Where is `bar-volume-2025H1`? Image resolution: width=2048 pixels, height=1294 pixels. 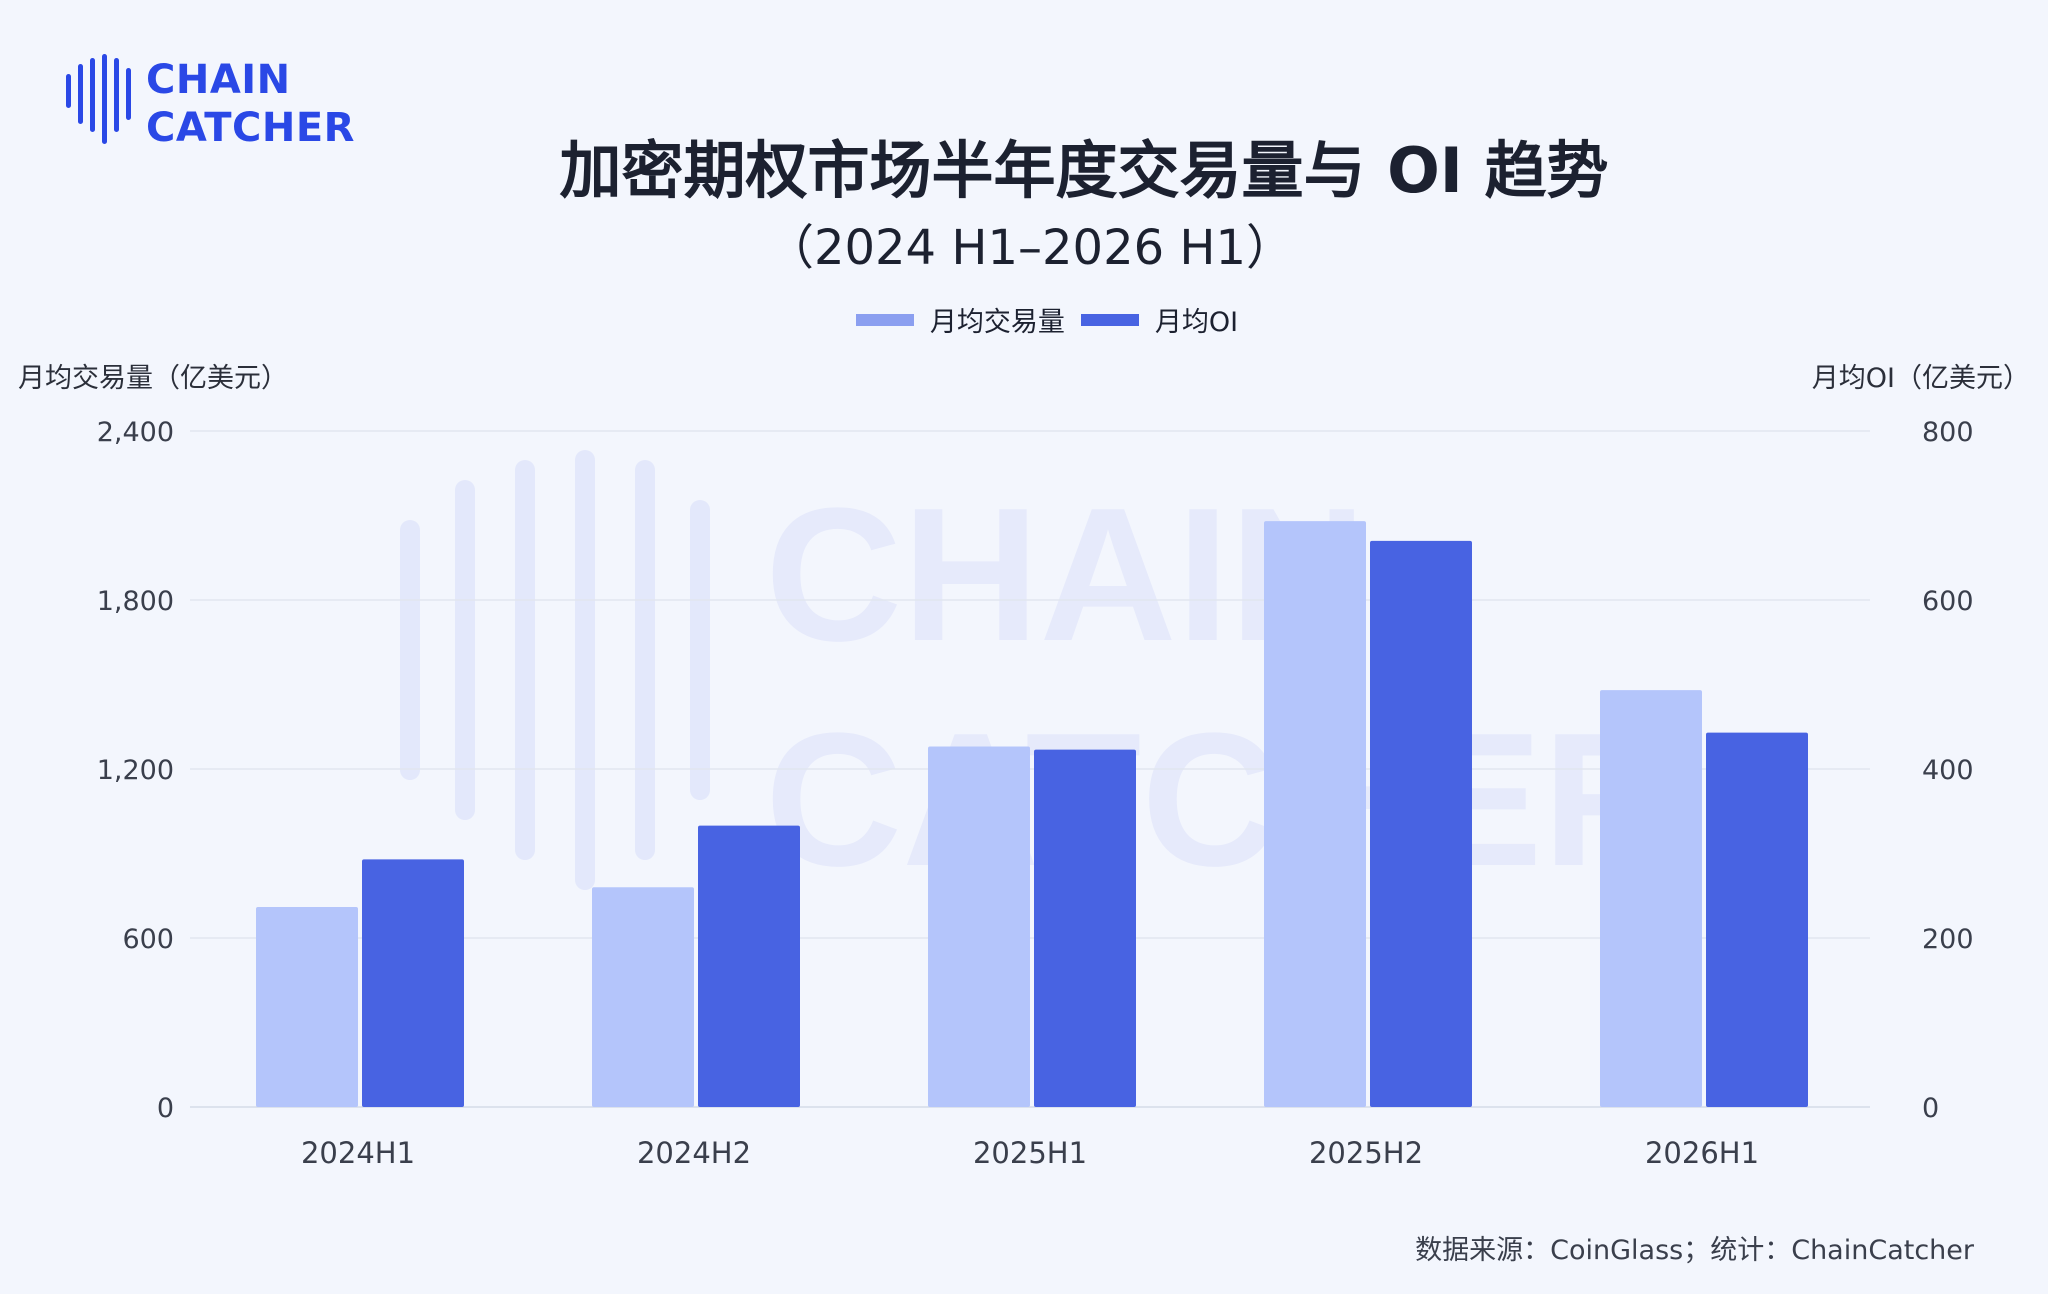
bar-volume-2025H1 is located at coordinates (979, 926).